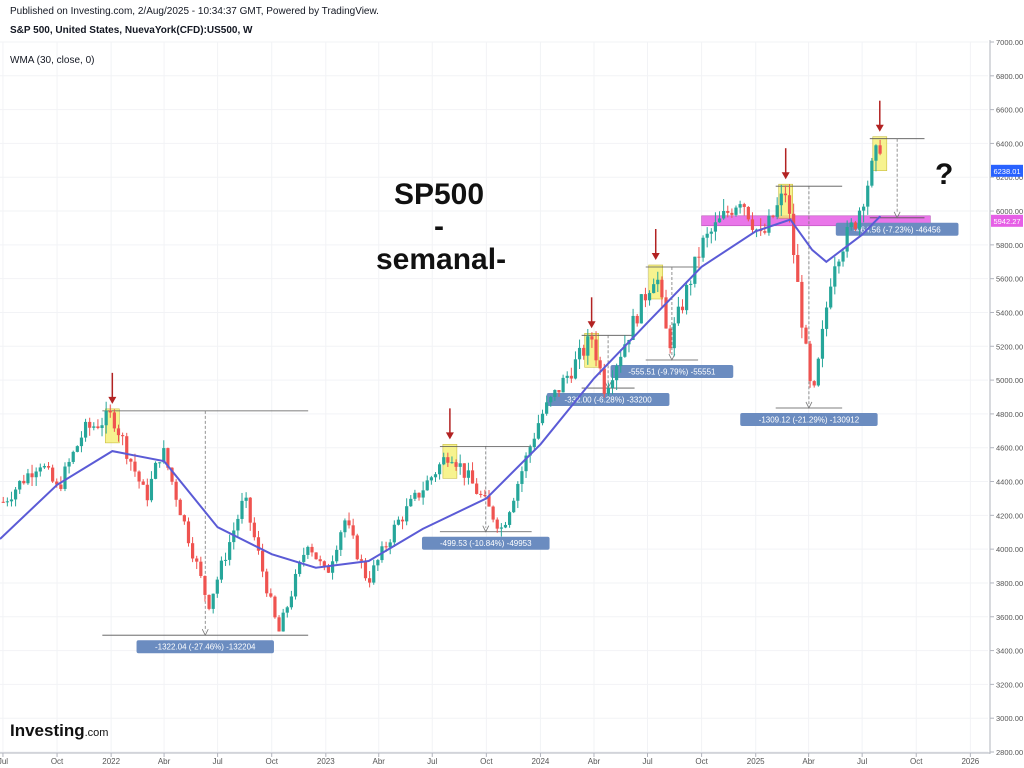  I want to click on price-tags: 6238.01 5942.27, so click(1007, 195).